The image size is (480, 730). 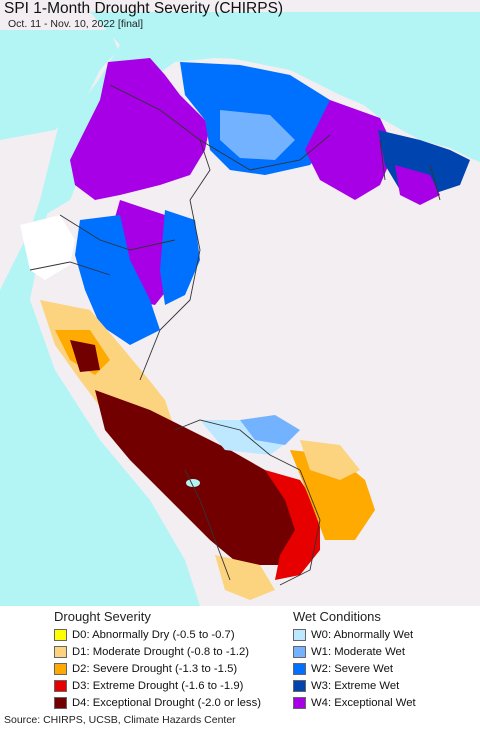 What do you see at coordinates (197, 477) in the screenshot?
I see `drought-d4-south` at bounding box center [197, 477].